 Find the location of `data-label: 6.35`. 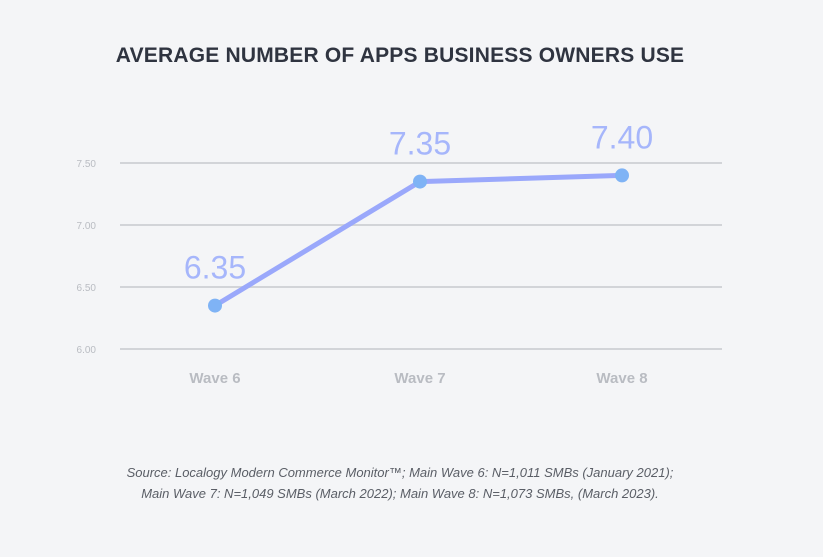

data-label: 6.35 is located at coordinates (215, 268).